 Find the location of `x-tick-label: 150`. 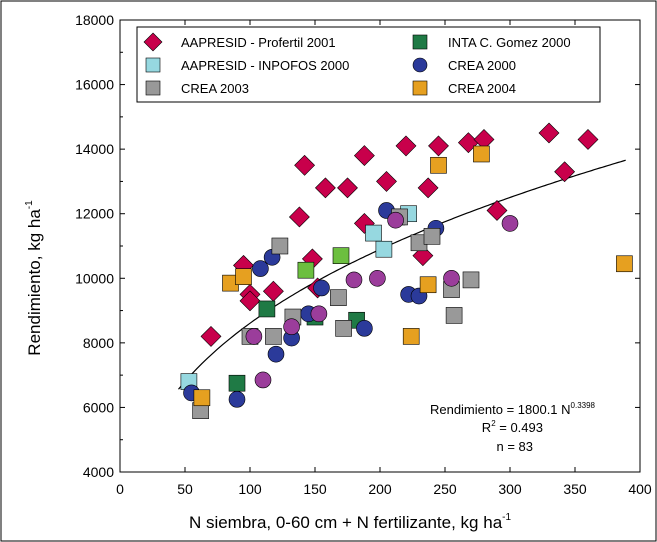

x-tick-label: 150 is located at coordinates (315, 489).